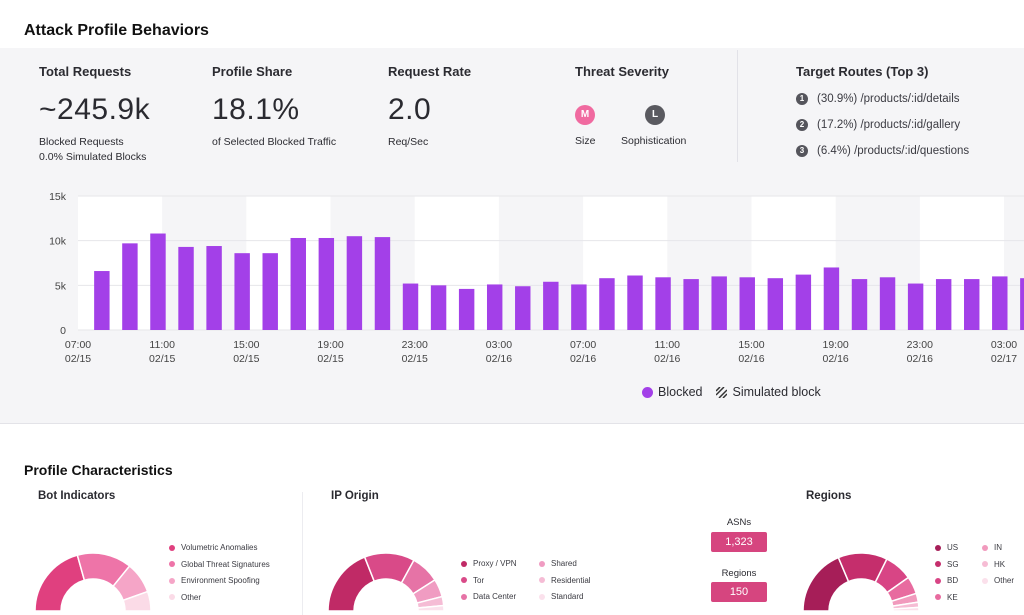 This screenshot has width=1024, height=615. What do you see at coordinates (85, 71) in the screenshot?
I see `total-requests-label: Total Requests` at bounding box center [85, 71].